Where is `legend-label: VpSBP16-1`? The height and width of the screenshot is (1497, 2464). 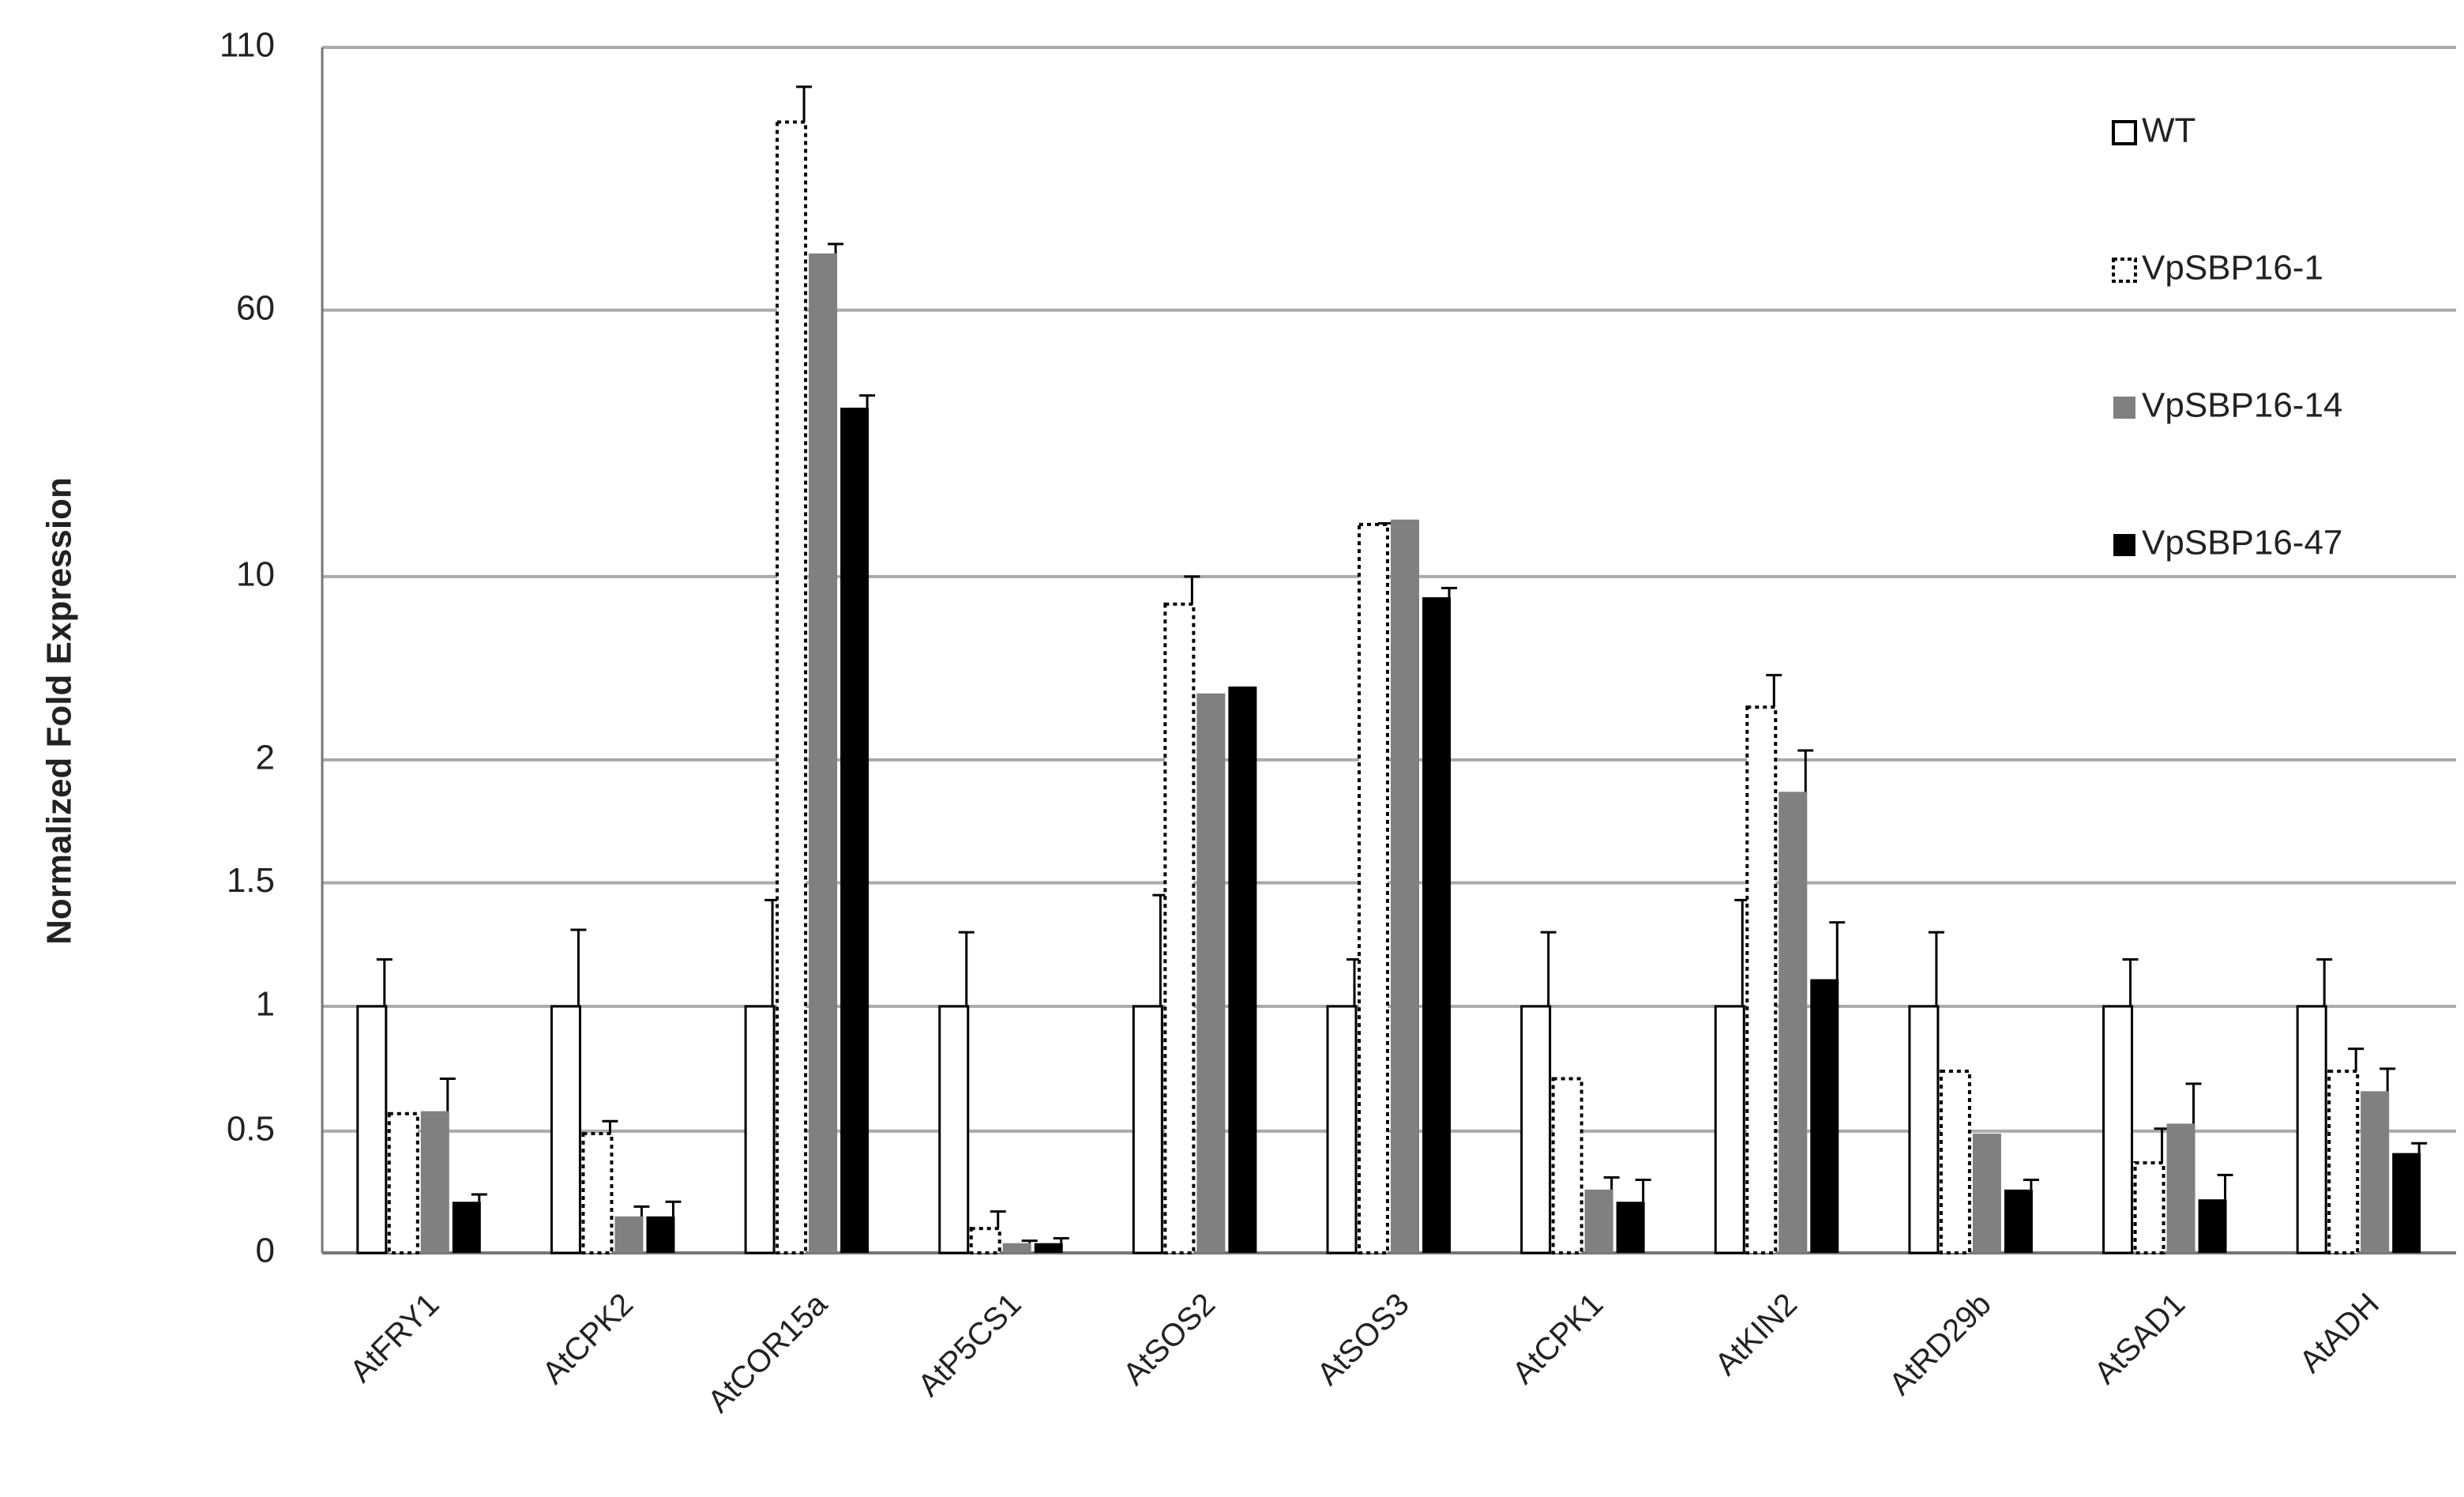 legend-label: VpSBP16-1 is located at coordinates (2232, 268).